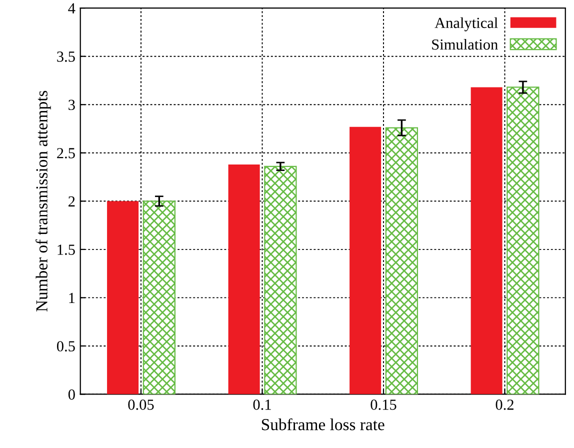  What do you see at coordinates (141, 405) in the screenshot?
I see `x-tick-label: 0.05` at bounding box center [141, 405].